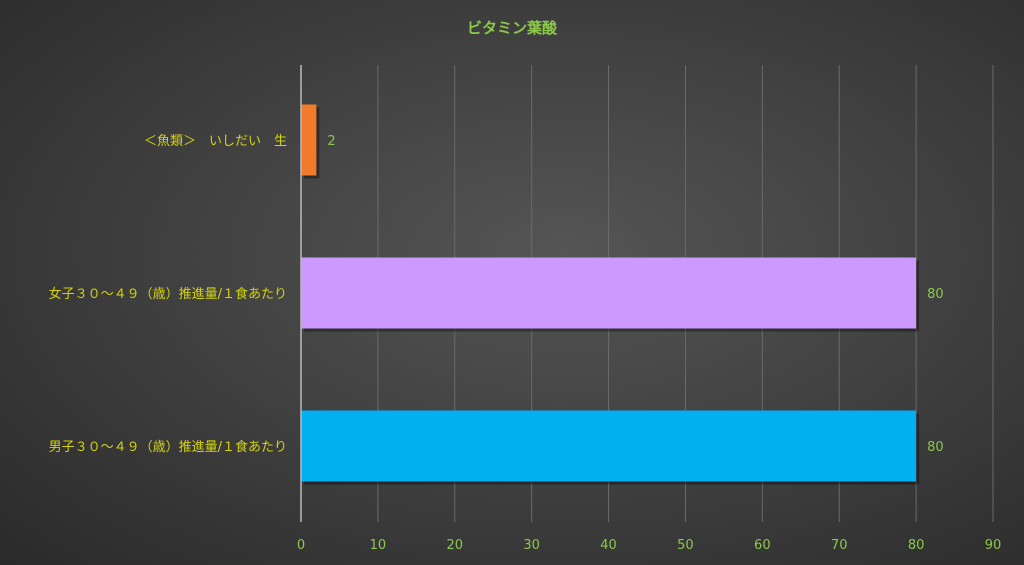  What do you see at coordinates (215, 141) in the screenshot?
I see `category-label: ＜魚類＞ いしだい 生` at bounding box center [215, 141].